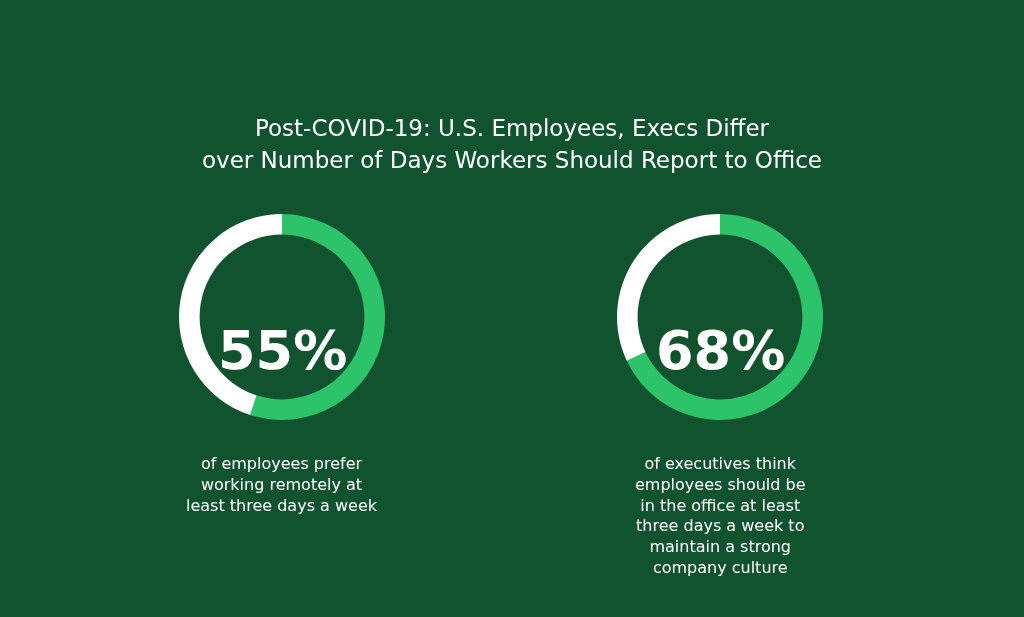  Describe the element at coordinates (721, 350) in the screenshot. I see `text: 68%` at that location.